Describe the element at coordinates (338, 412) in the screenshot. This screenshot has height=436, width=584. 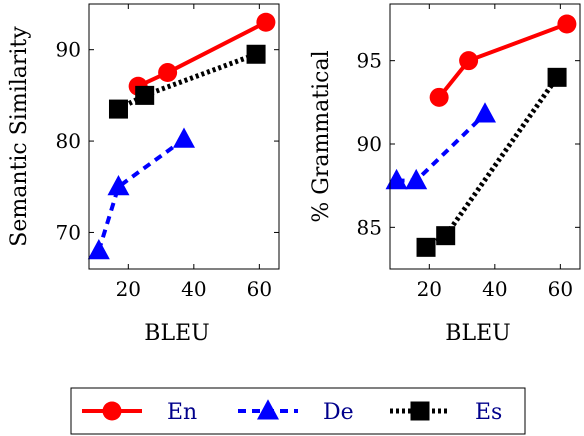
I see `legend-label: De` at that location.